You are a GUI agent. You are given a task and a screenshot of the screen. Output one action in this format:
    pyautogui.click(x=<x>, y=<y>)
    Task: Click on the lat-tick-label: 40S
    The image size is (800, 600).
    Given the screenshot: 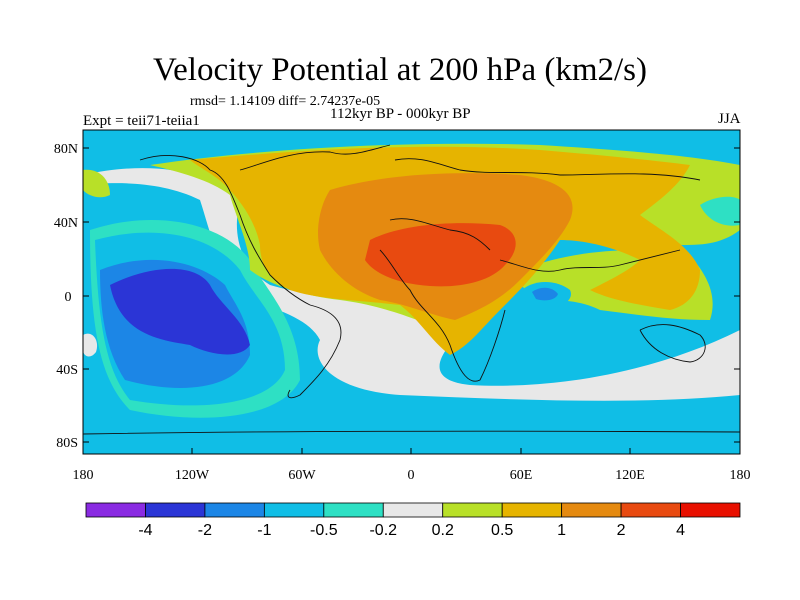 What is the action you would take?
    pyautogui.click(x=67, y=370)
    